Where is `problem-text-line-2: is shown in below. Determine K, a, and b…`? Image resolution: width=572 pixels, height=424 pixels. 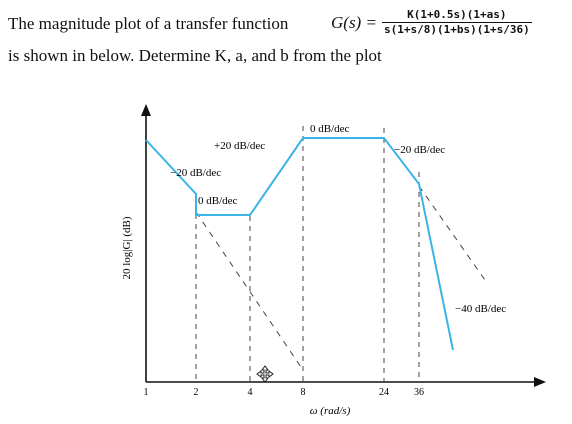
problem-text-line-2: is shown in below. Determine K, a, and b… is located at coordinates (195, 55).